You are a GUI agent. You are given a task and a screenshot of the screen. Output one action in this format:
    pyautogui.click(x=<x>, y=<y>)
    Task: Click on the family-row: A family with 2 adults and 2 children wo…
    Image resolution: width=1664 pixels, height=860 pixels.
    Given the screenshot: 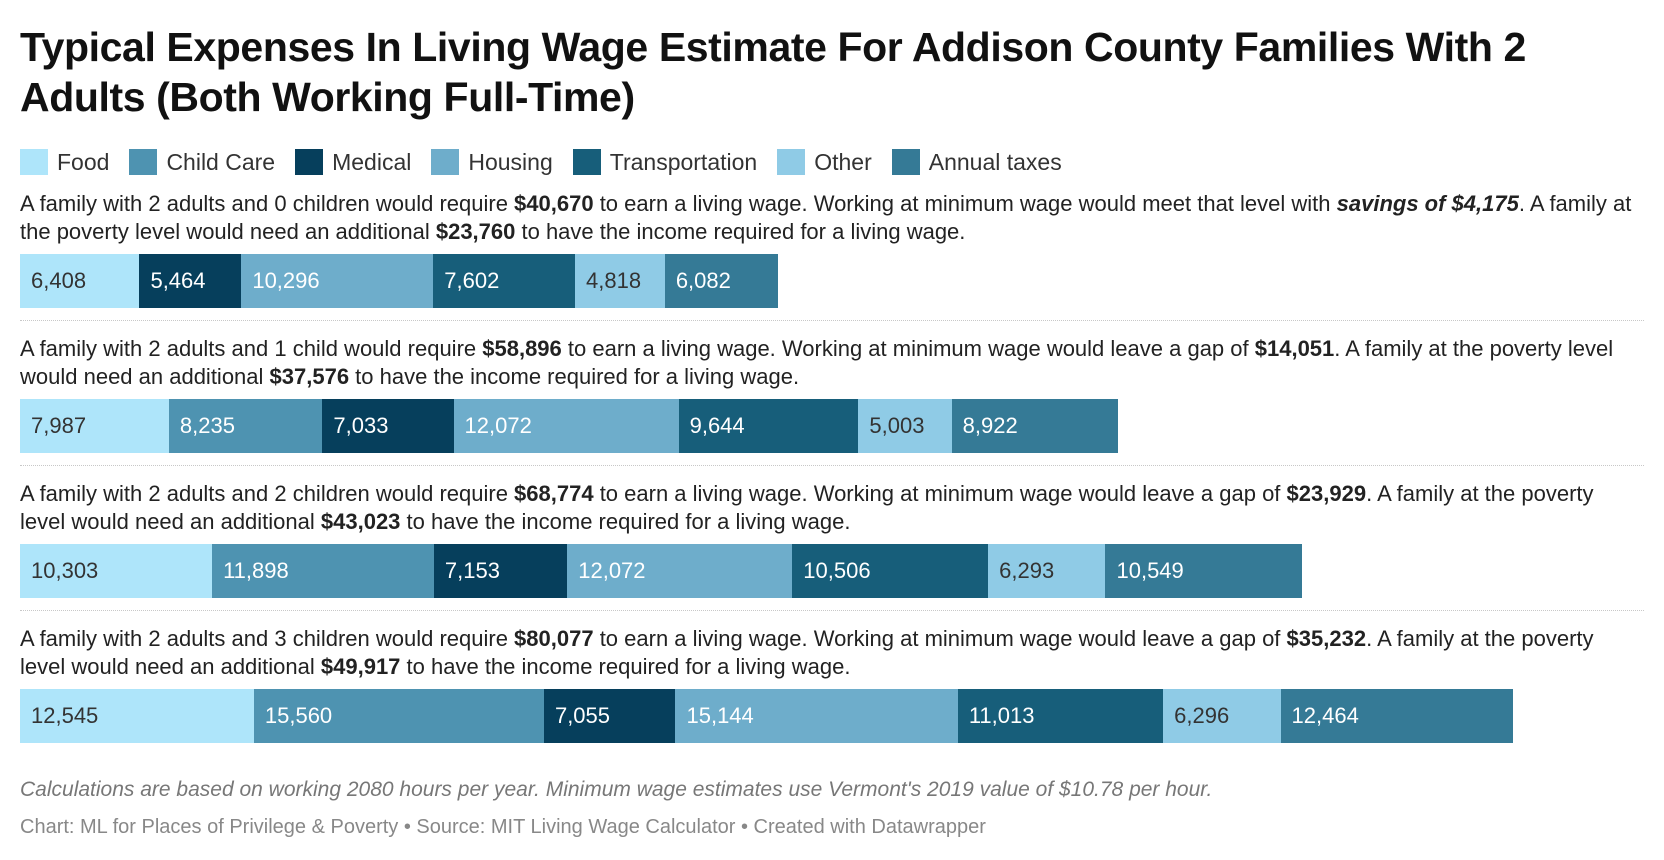 What is the action you would take?
    pyautogui.click(x=832, y=545)
    